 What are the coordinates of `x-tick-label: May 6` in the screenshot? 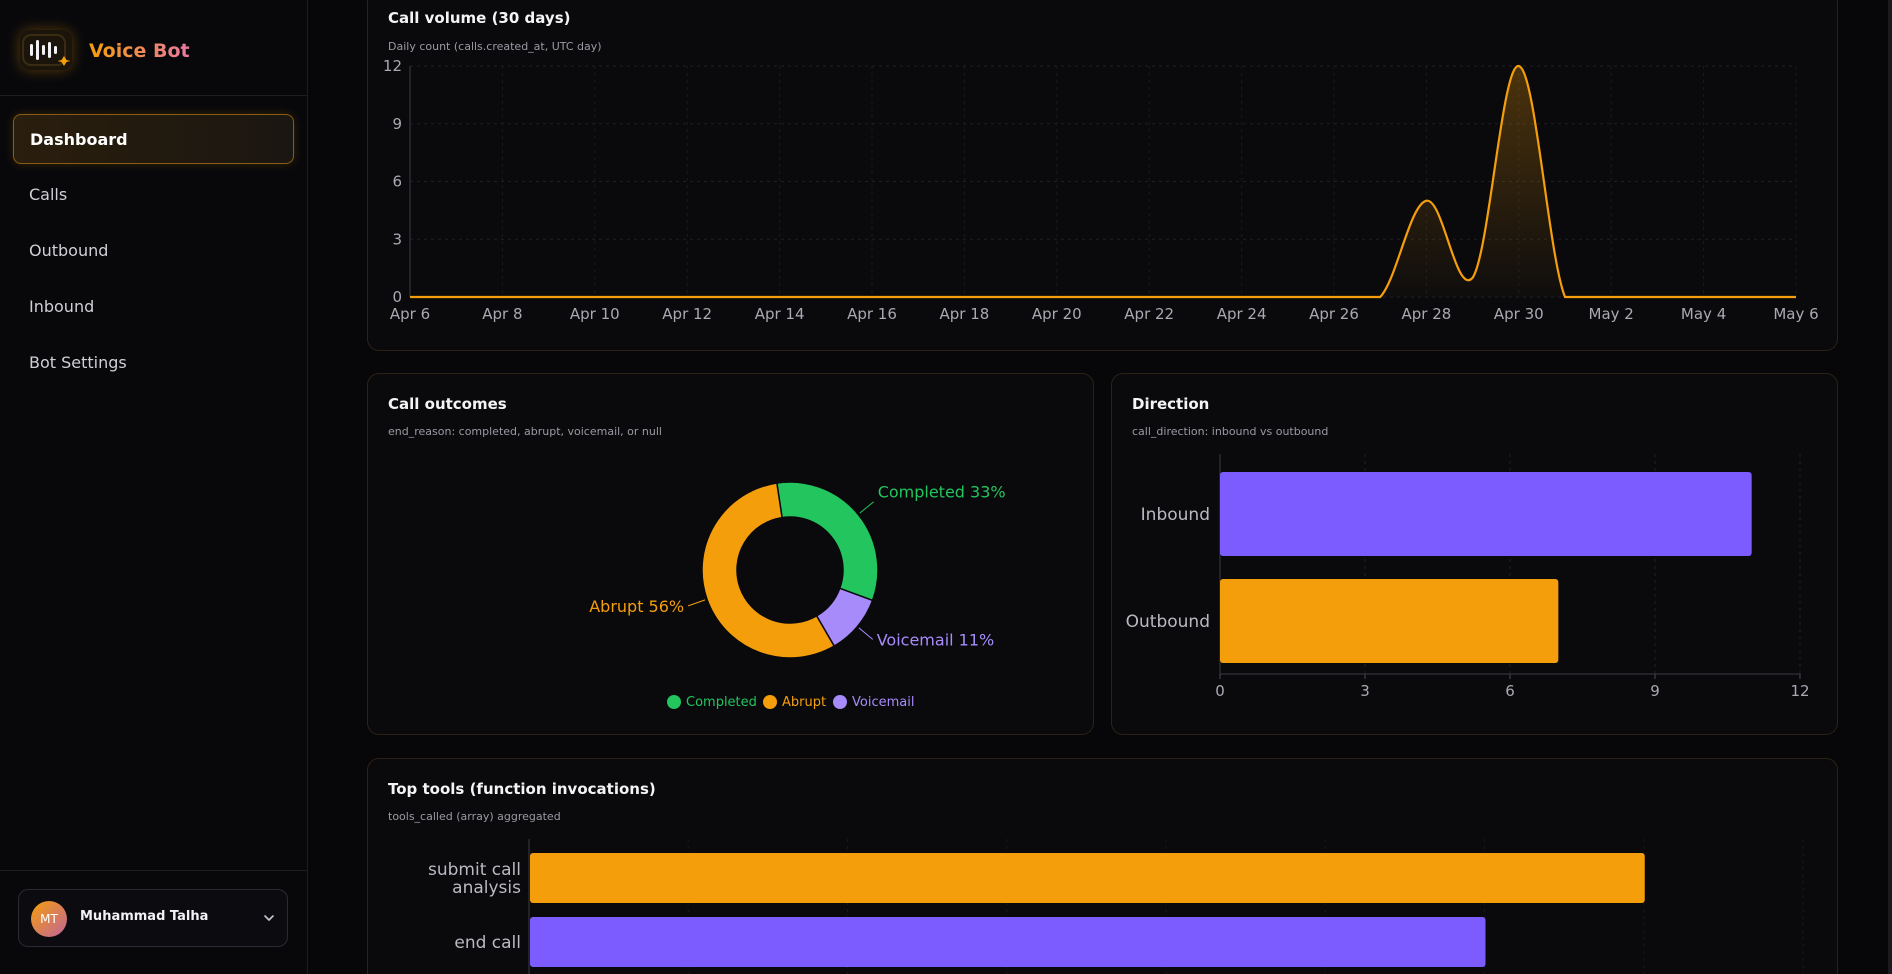 It's located at (1795, 314).